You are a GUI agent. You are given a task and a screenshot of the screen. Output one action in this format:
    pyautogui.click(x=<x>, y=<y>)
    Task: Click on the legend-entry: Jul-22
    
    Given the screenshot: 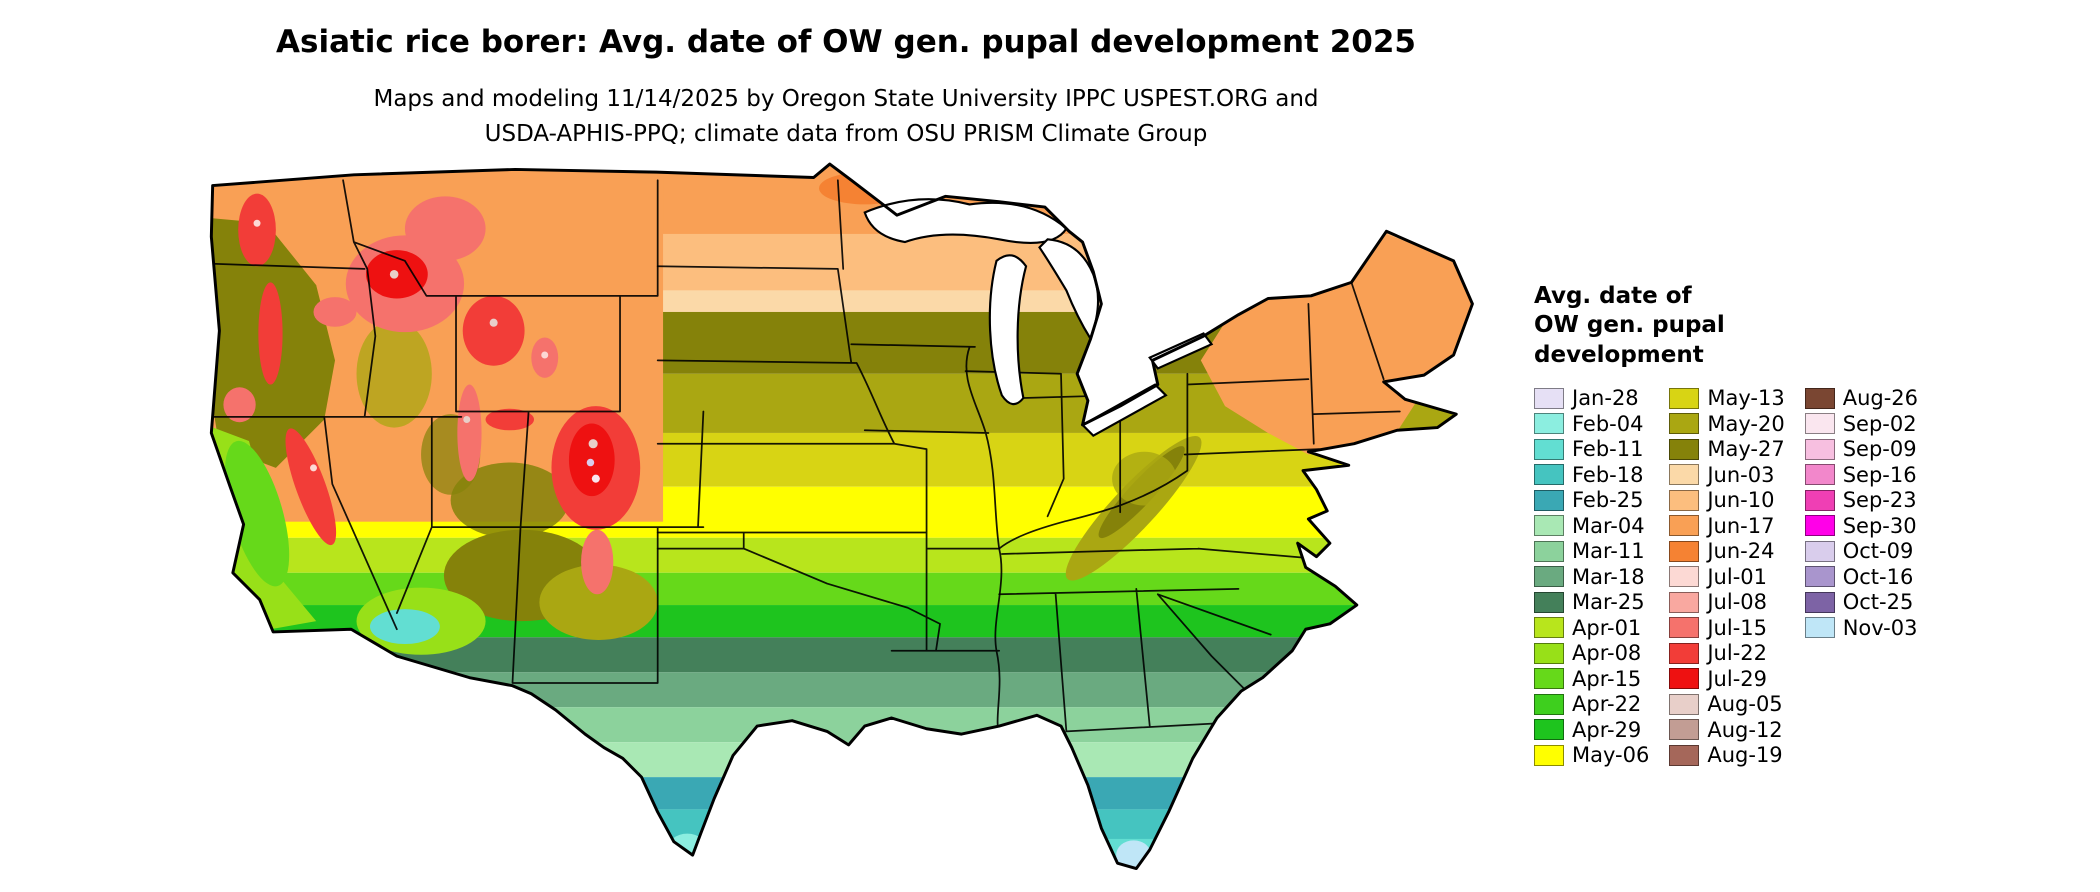 What is the action you would take?
    pyautogui.click(x=1726, y=653)
    